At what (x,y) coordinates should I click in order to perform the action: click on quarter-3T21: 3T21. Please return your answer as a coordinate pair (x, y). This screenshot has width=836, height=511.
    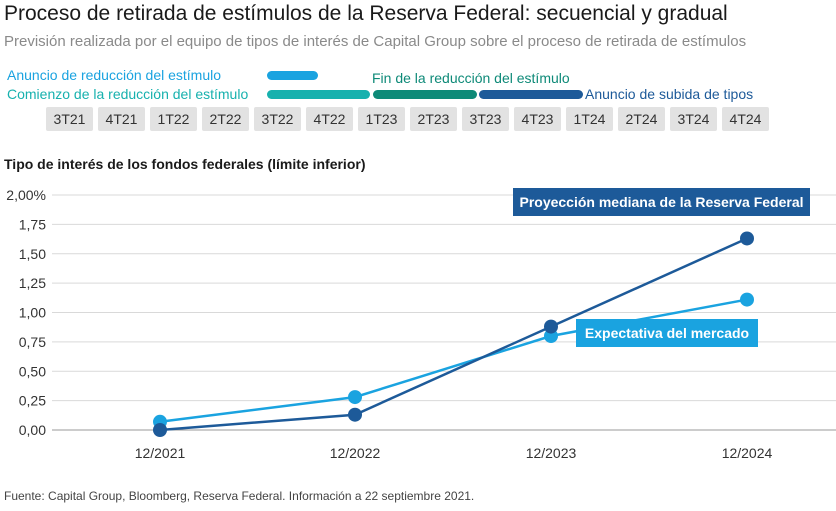
    Looking at the image, I should click on (69, 119).